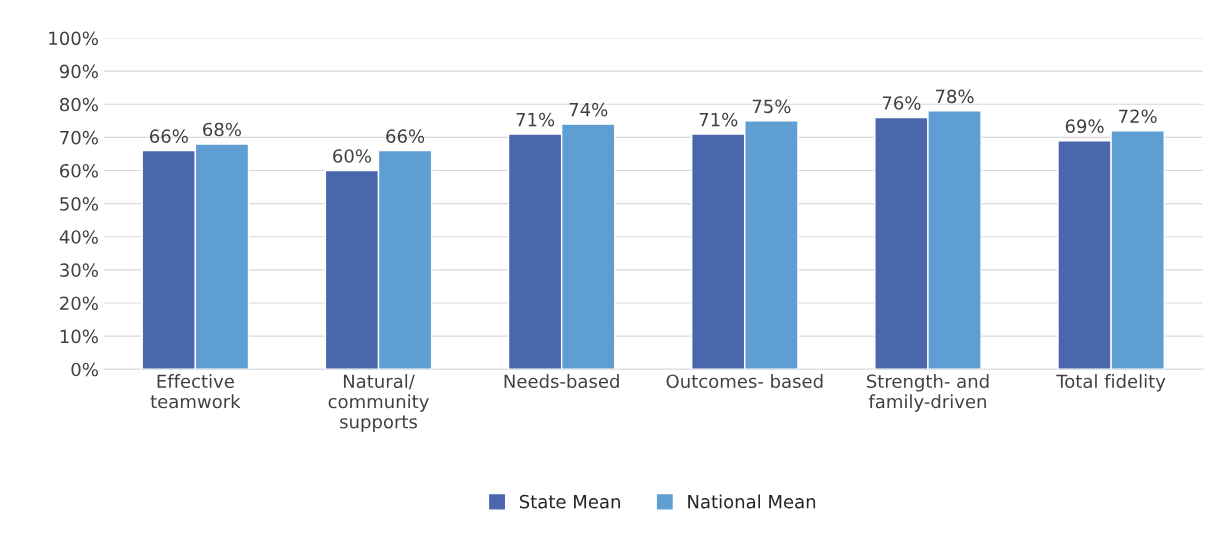 The height and width of the screenshot is (543, 1221). Describe the element at coordinates (752, 501) in the screenshot. I see `legend-label: National Mean` at that location.